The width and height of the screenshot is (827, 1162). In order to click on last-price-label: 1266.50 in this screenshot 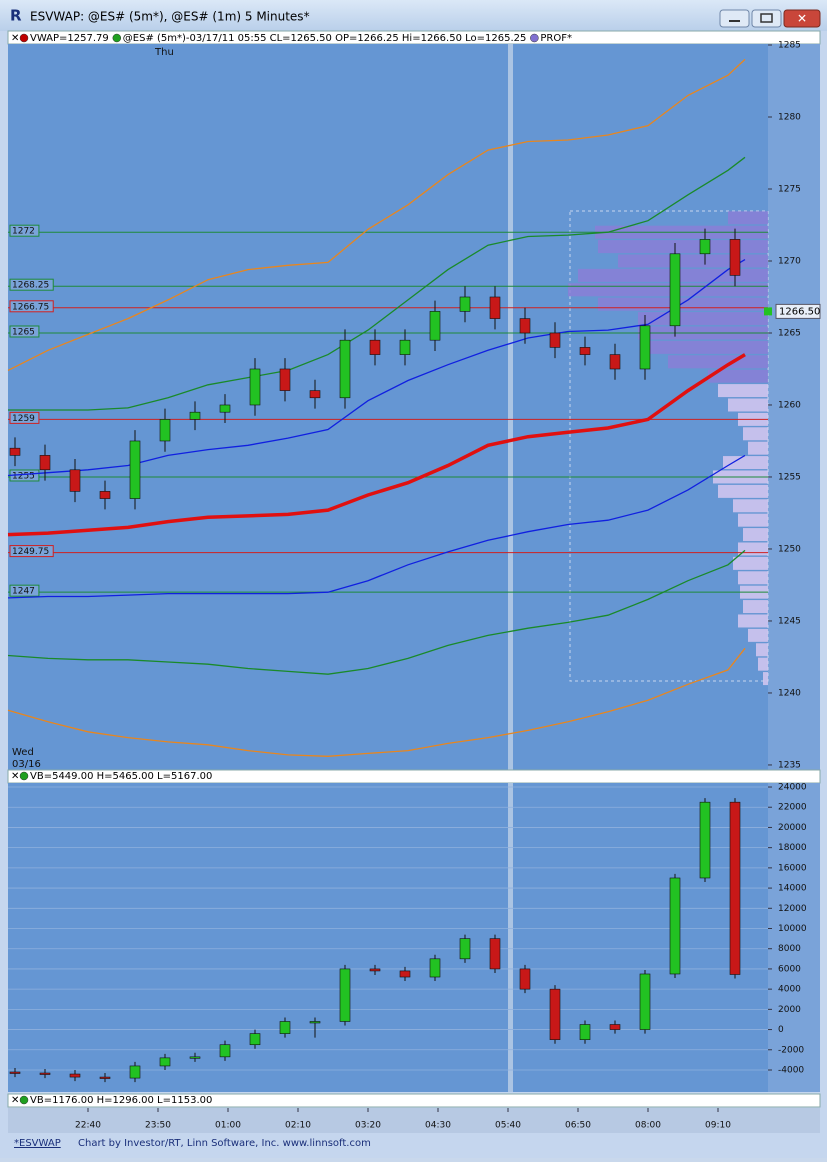, I will do `click(799, 311)`.